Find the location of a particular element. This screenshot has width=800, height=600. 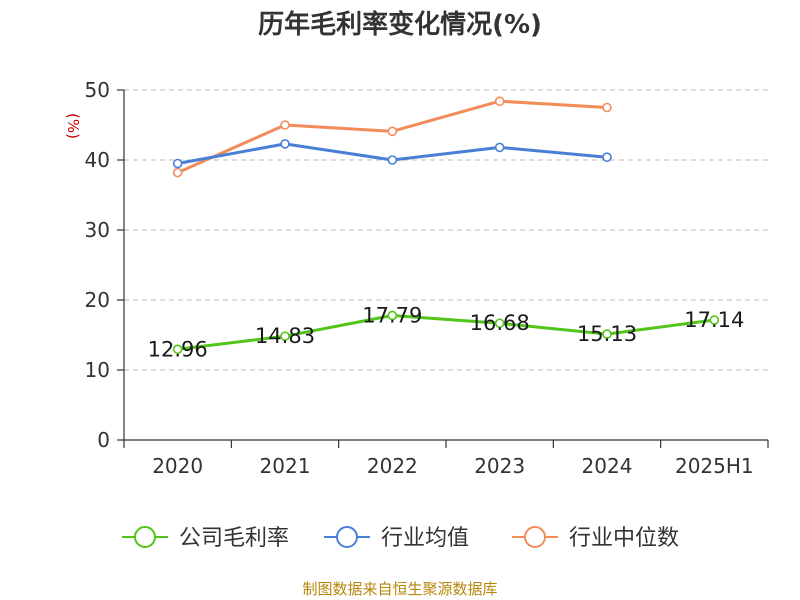

source-note: 制图数据来自恒生聚源数据库 is located at coordinates (399, 589).